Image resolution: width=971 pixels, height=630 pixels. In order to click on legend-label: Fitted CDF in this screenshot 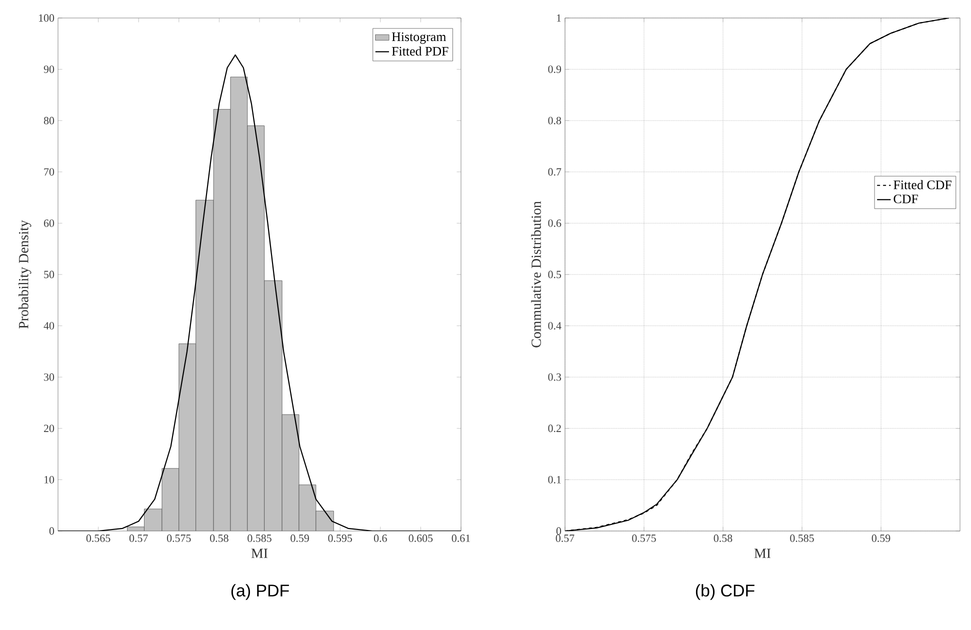, I will do `click(923, 185)`.